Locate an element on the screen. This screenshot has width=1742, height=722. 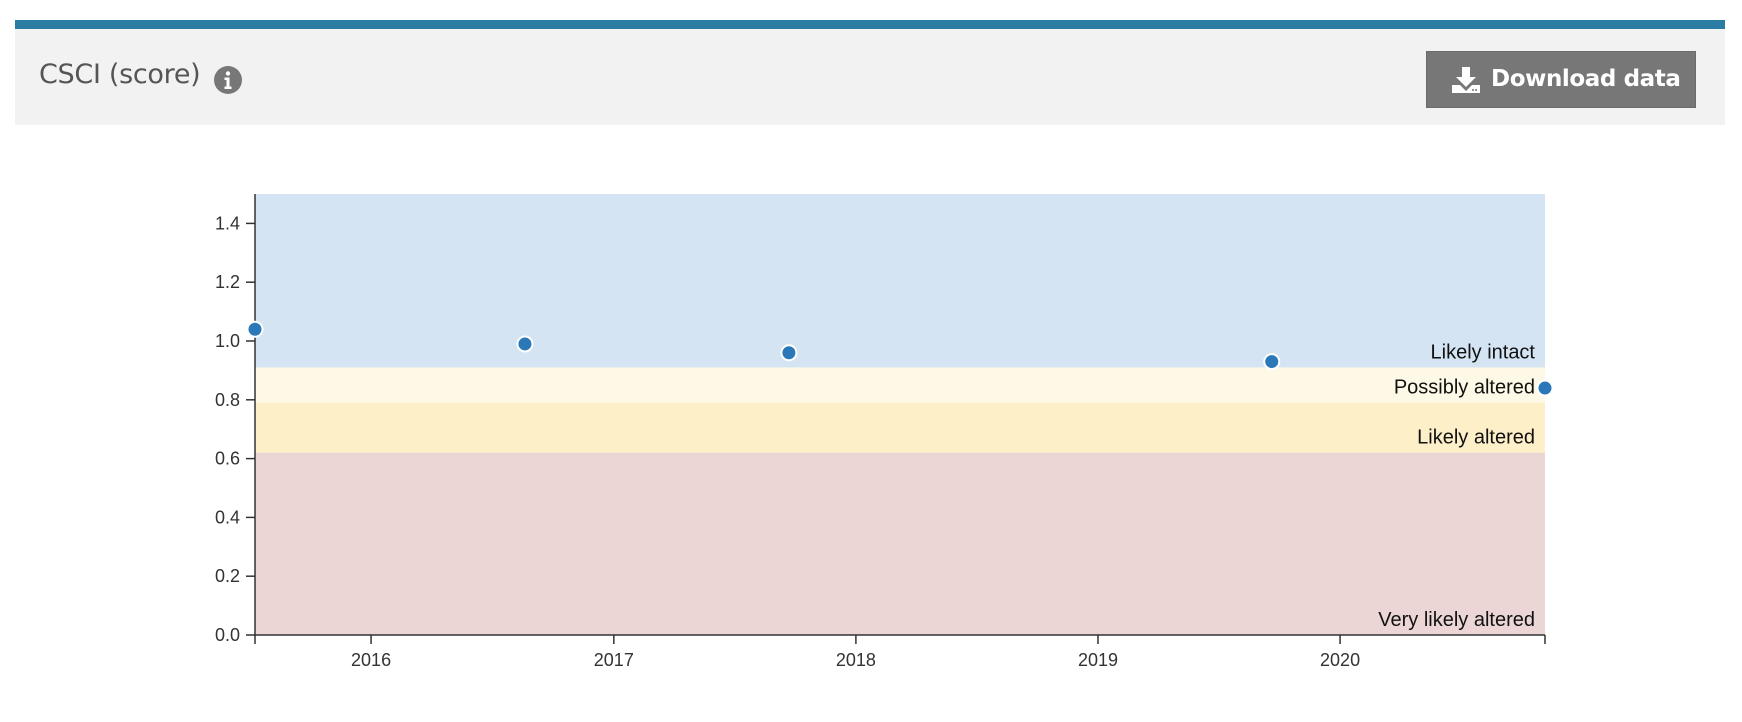
band-label-3: Very likely altered is located at coordinates (1456, 620).